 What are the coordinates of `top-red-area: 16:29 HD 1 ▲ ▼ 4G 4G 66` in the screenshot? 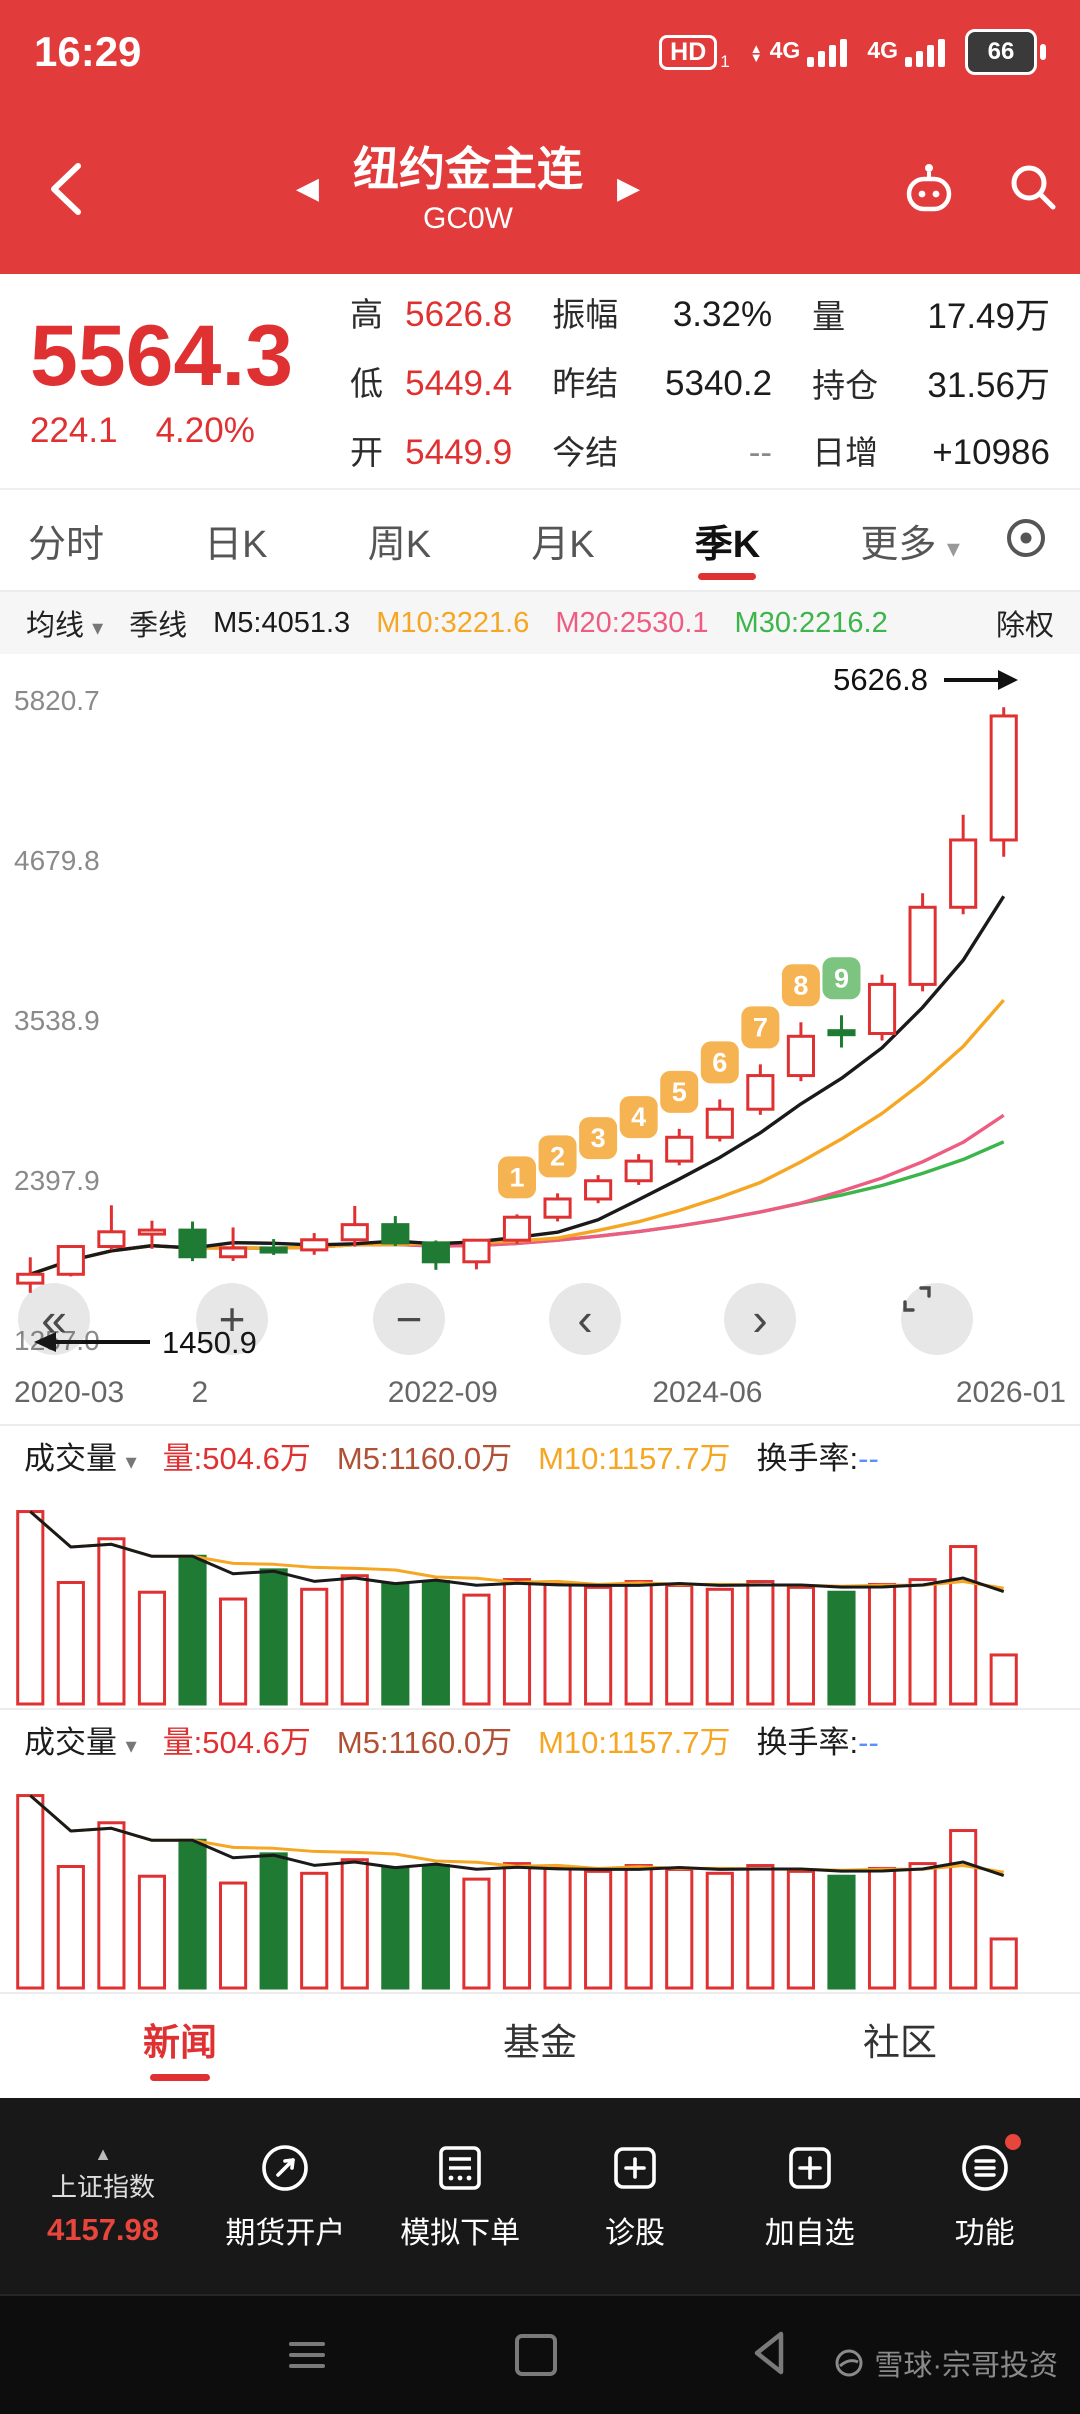 It's located at (540, 137).